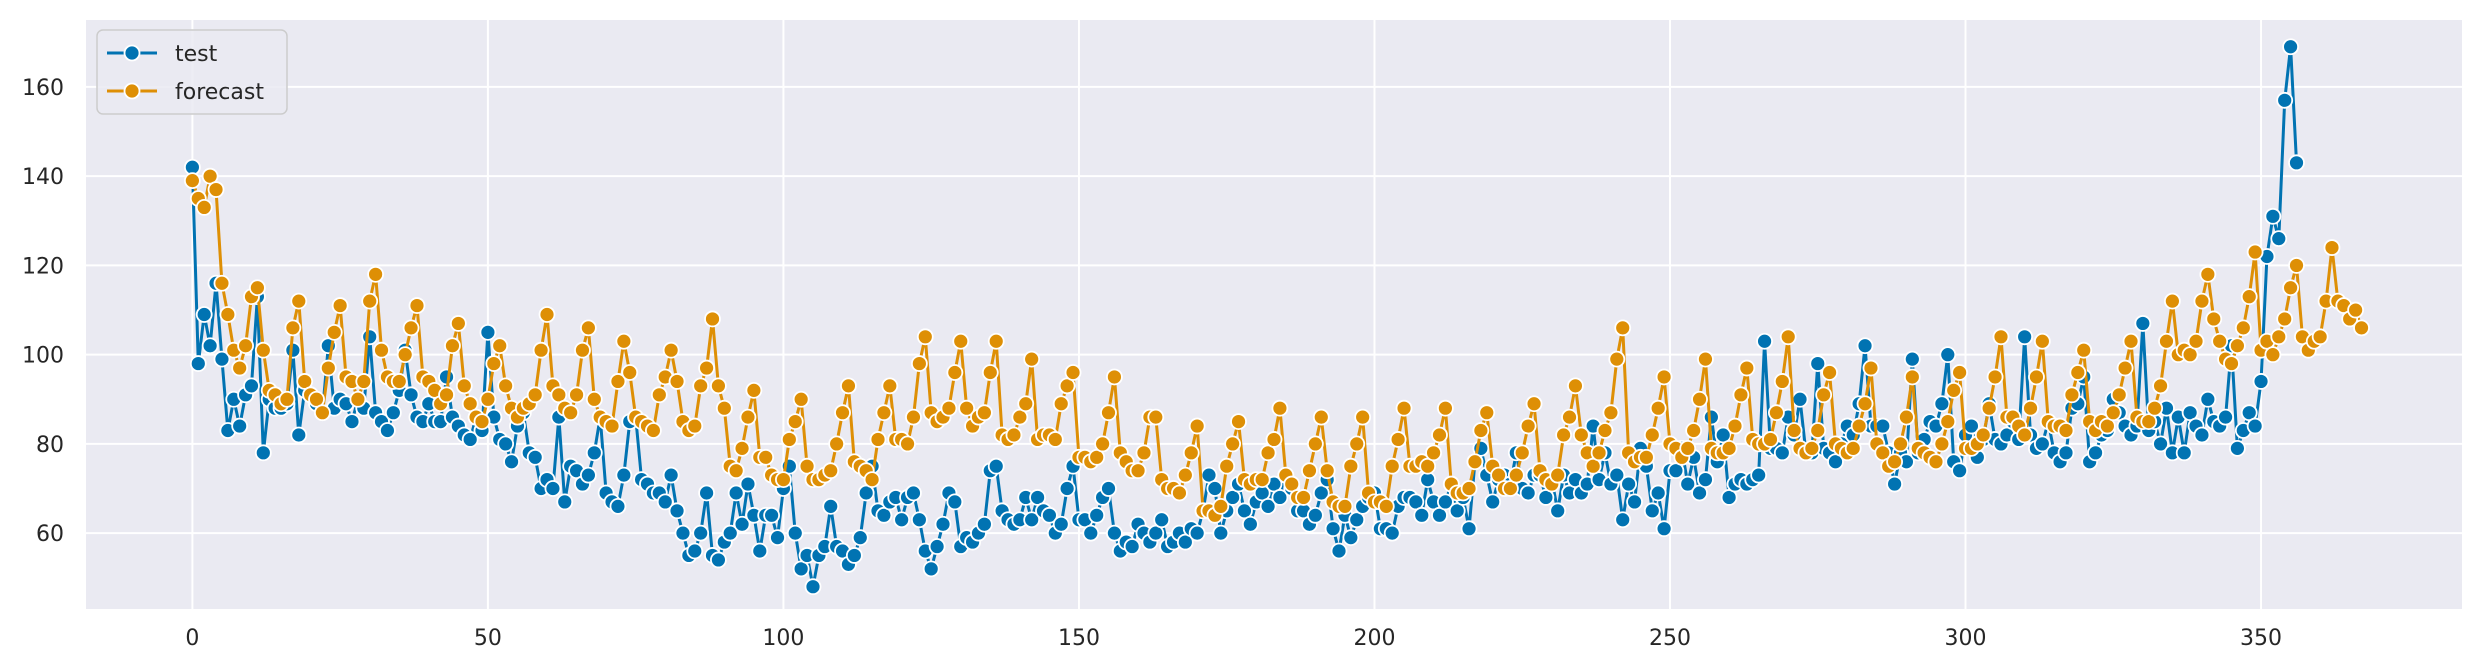  I want to click on x-tick-label: 300, so click(1966, 638).